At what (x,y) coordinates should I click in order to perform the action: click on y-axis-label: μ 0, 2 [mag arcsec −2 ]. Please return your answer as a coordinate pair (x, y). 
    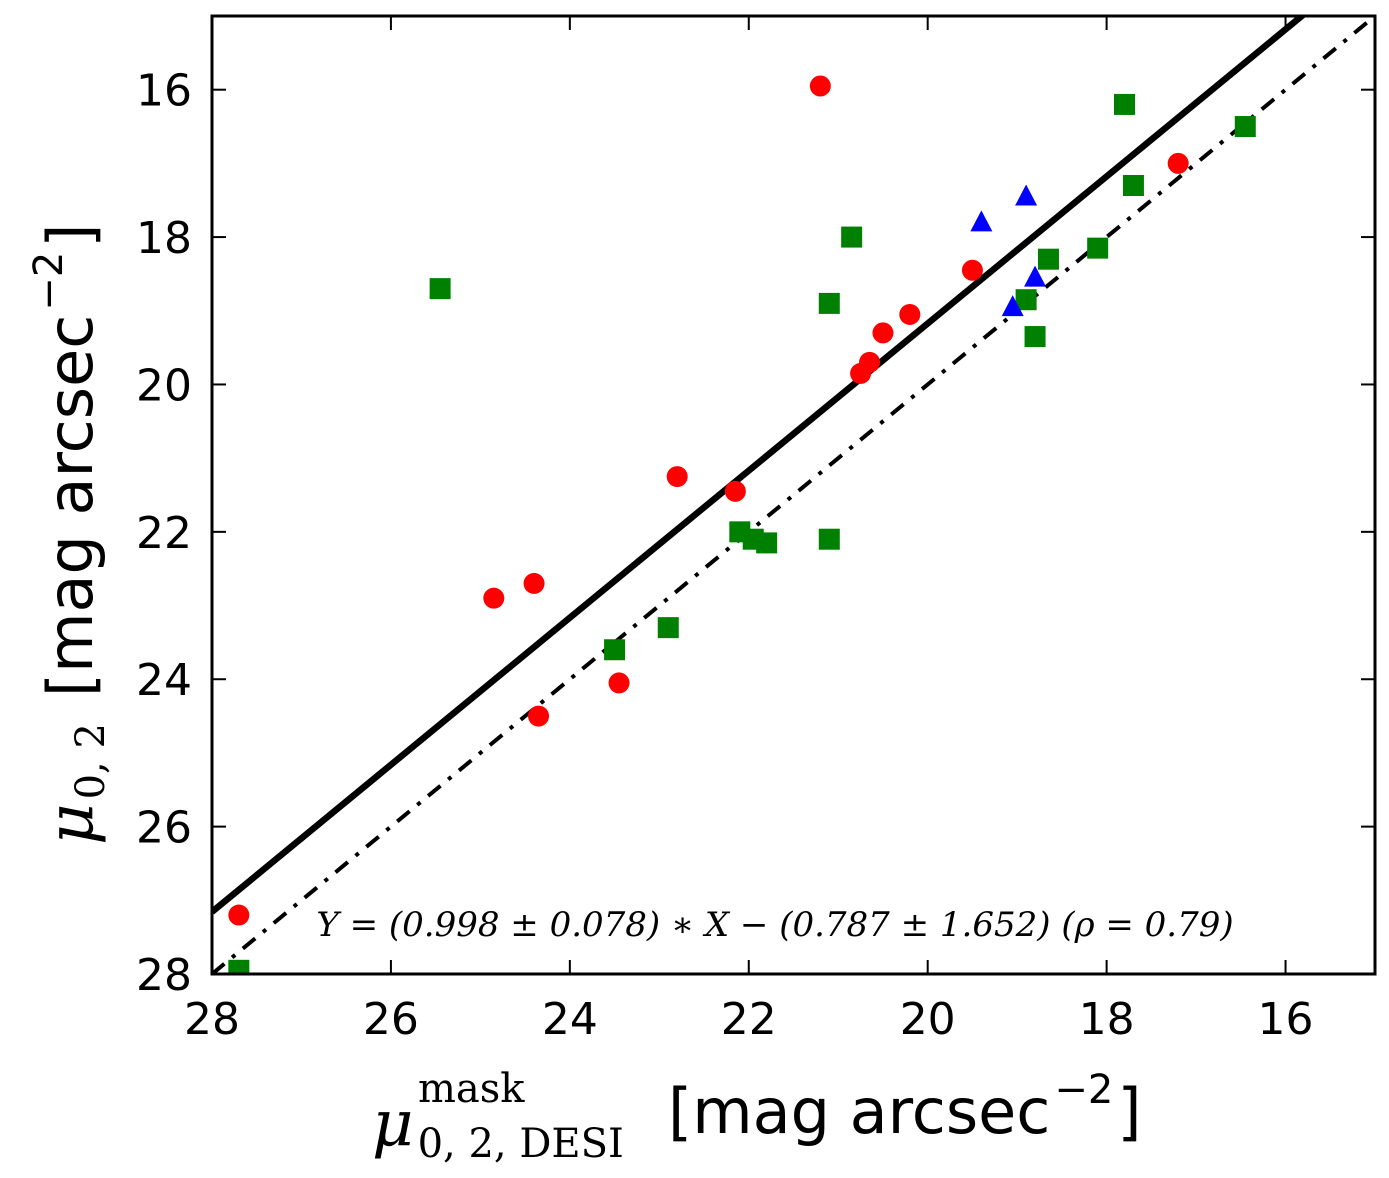
    Looking at the image, I should click on (70, 534).